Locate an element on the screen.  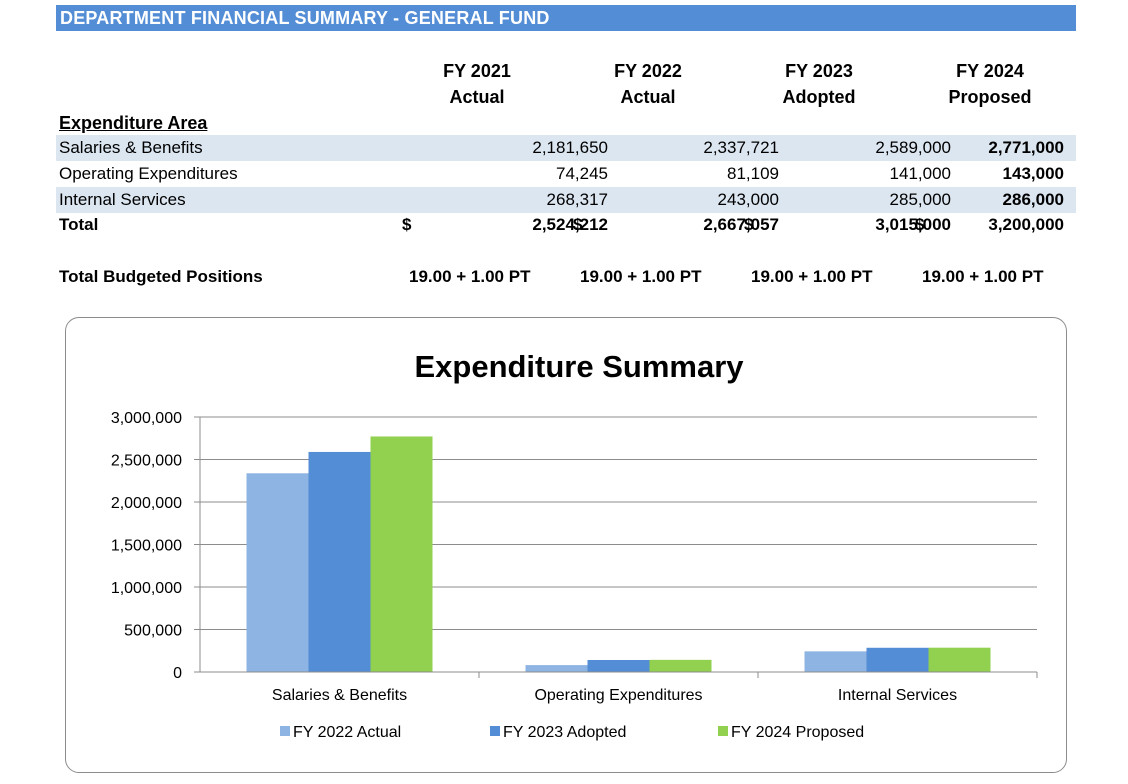
positions-fy2022: 19.00 + 1.00 PT is located at coordinates (641, 276).